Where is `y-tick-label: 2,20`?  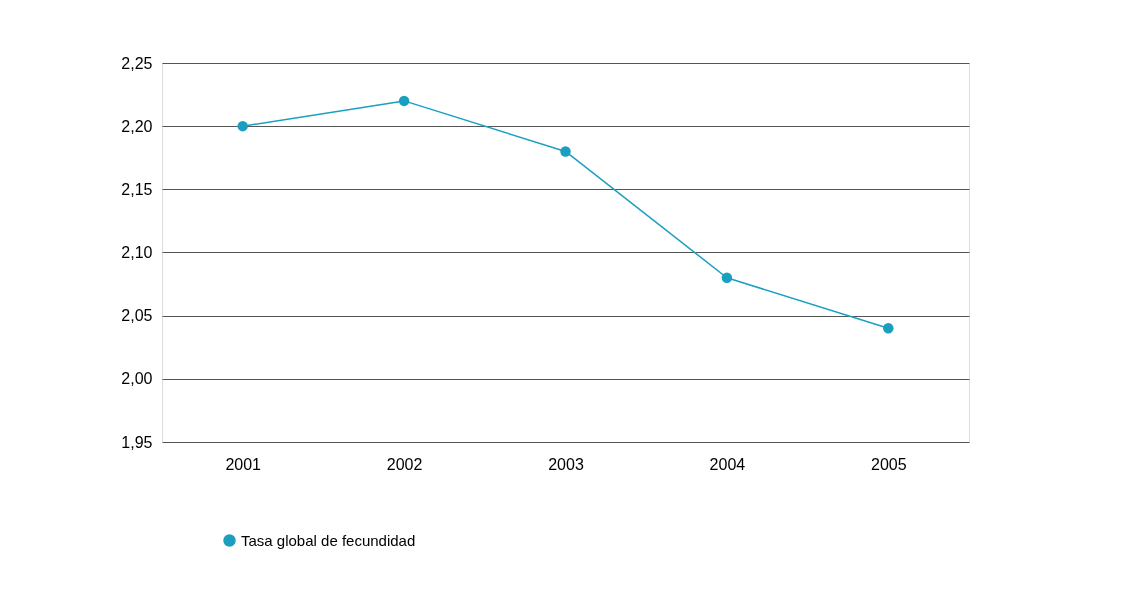 y-tick-label: 2,20 is located at coordinates (137, 126).